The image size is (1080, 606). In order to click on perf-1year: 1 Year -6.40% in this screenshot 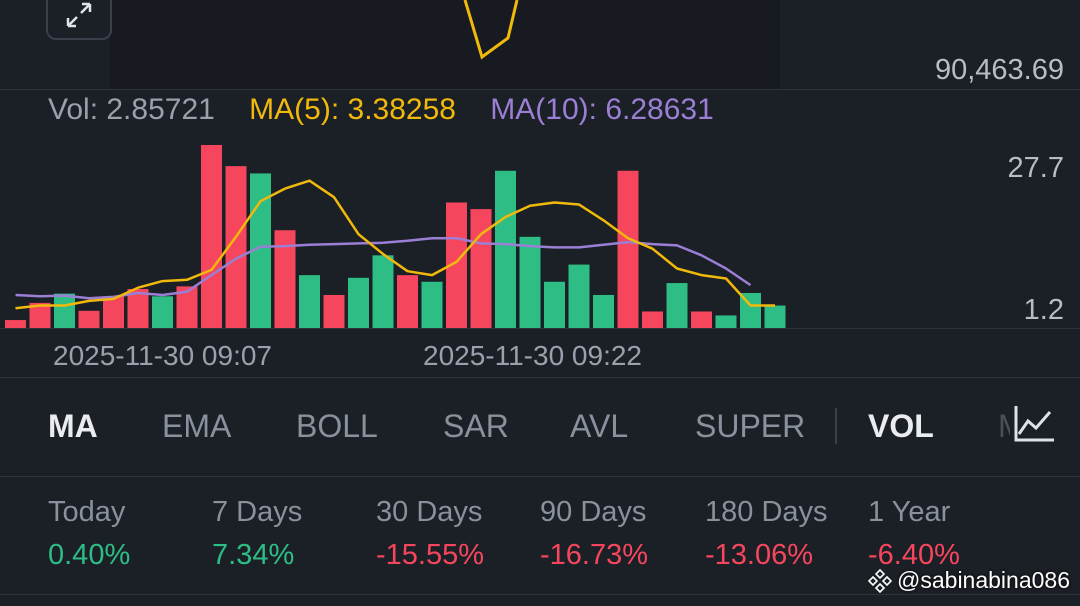, I will do `click(914, 534)`.